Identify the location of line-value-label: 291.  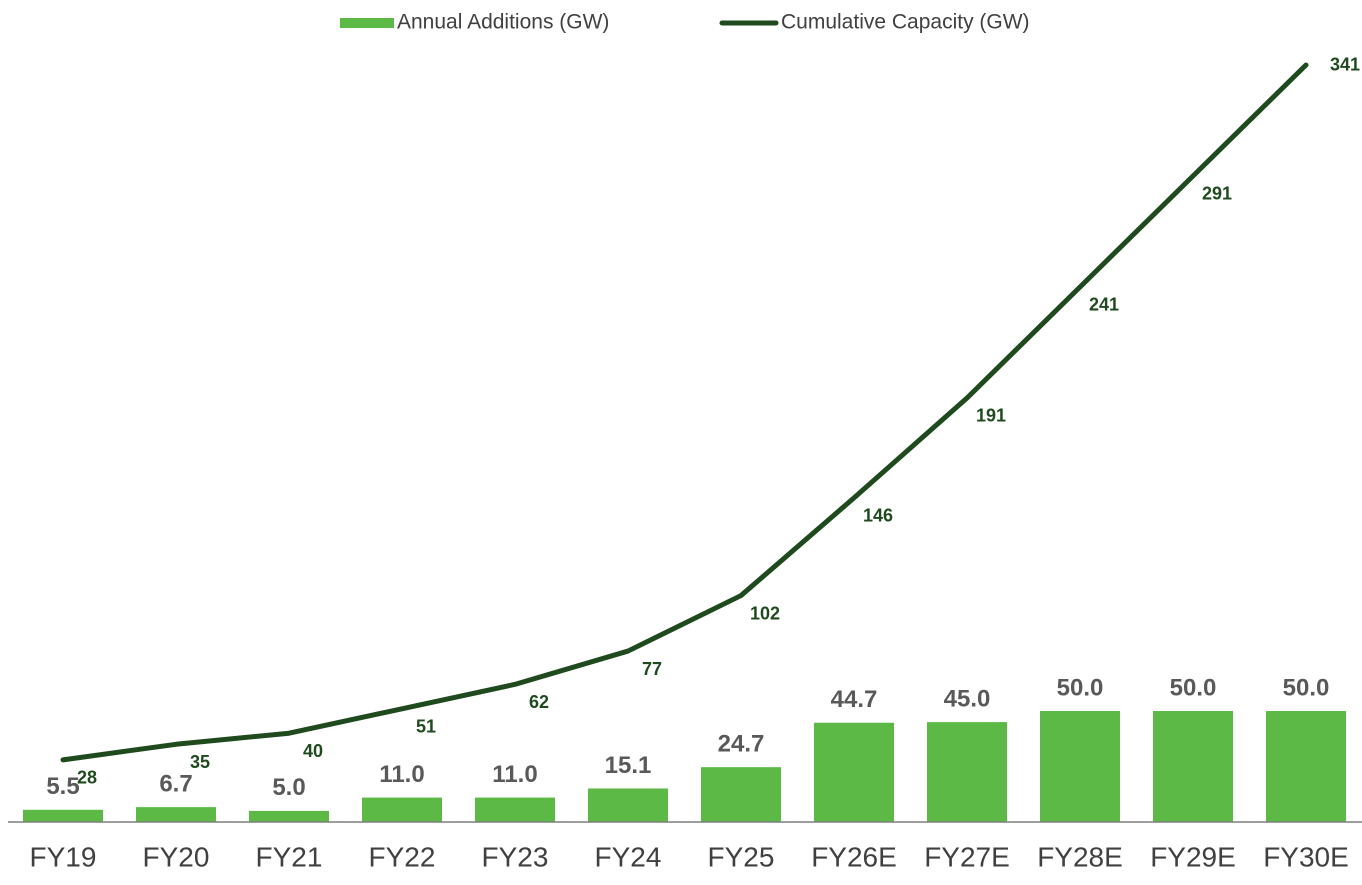
(1217, 194).